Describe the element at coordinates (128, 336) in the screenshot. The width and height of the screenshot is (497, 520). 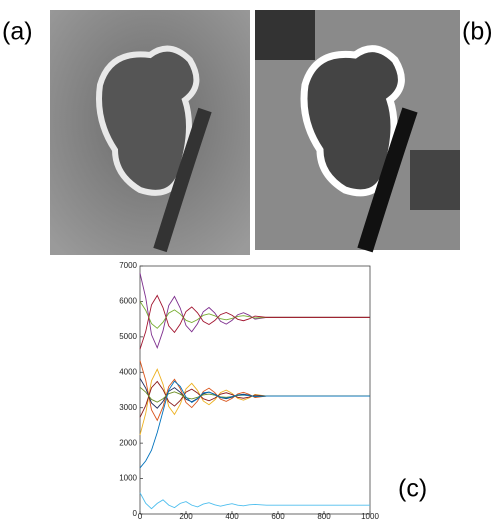
I see `y-tick-label: 5000` at that location.